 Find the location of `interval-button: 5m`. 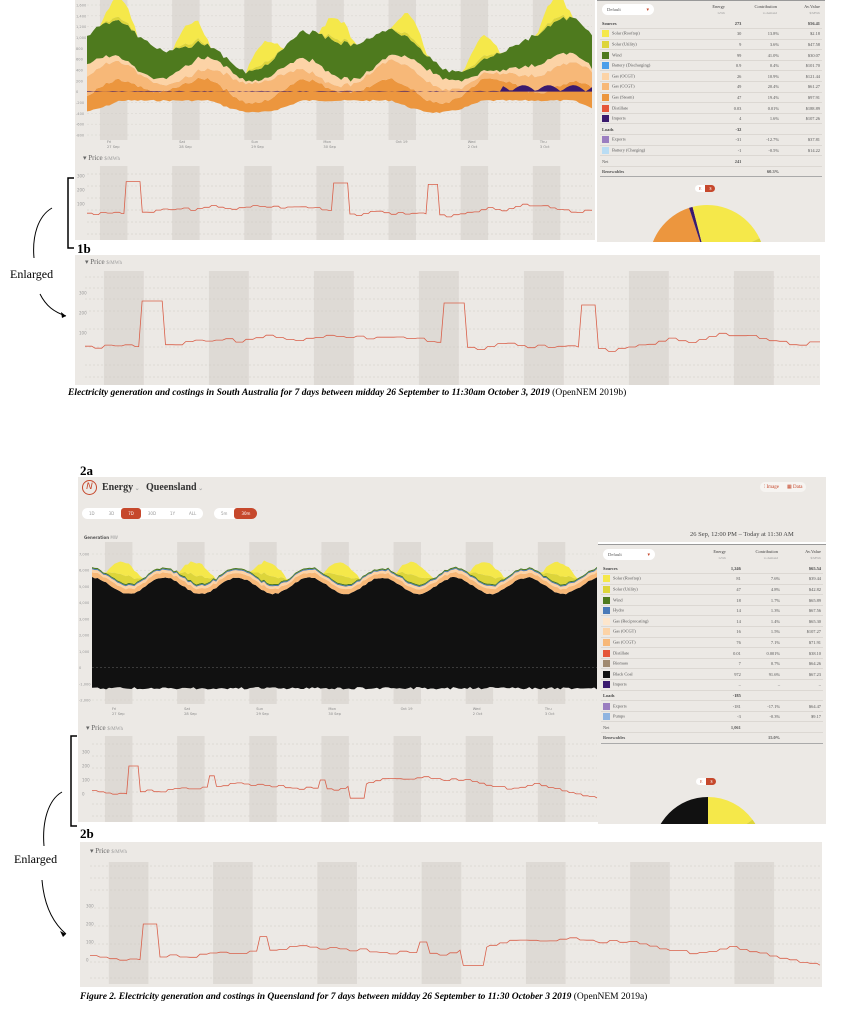

interval-button: 5m is located at coordinates (224, 513).